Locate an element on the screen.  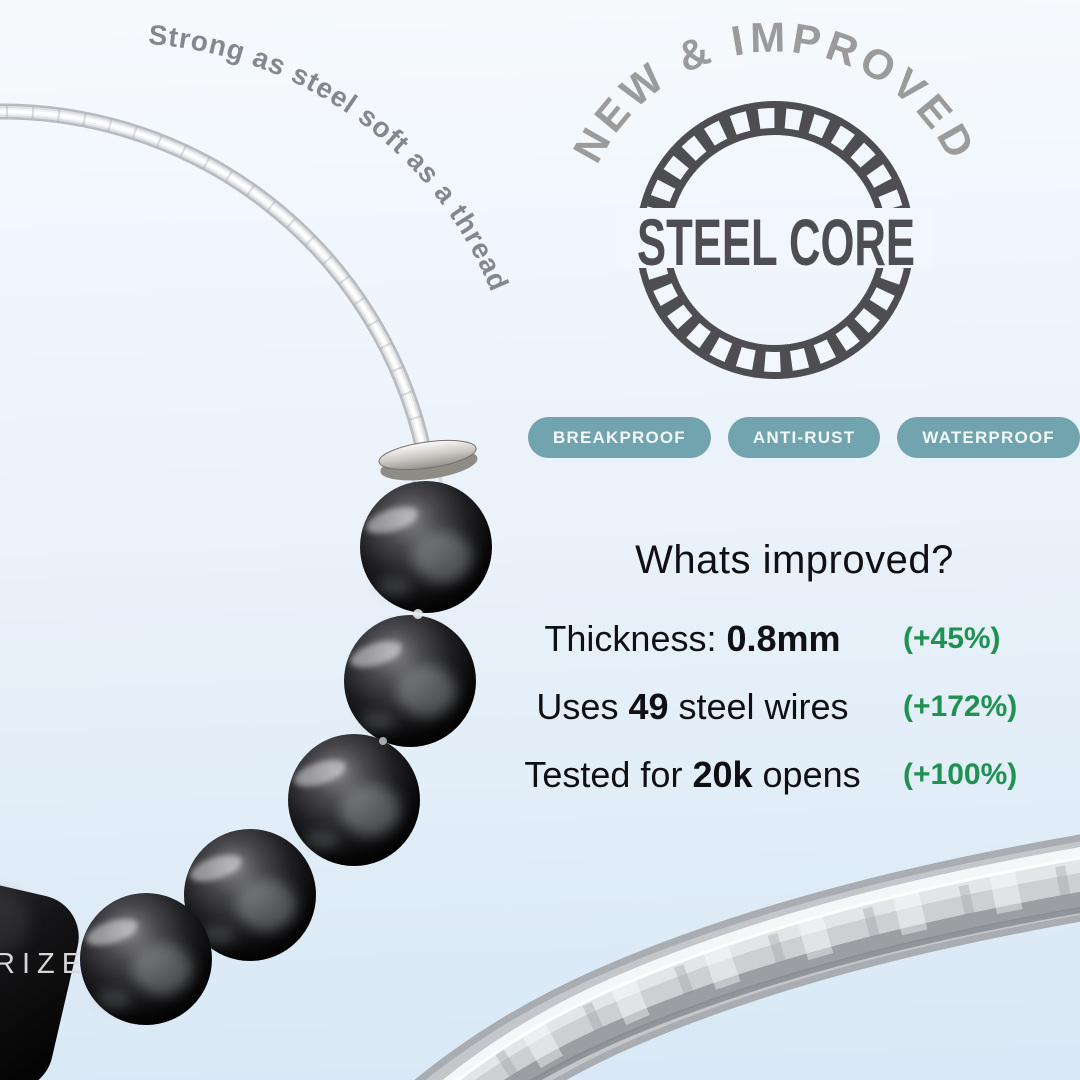
pill-waterproof: WATERPROOF is located at coordinates (988, 437).